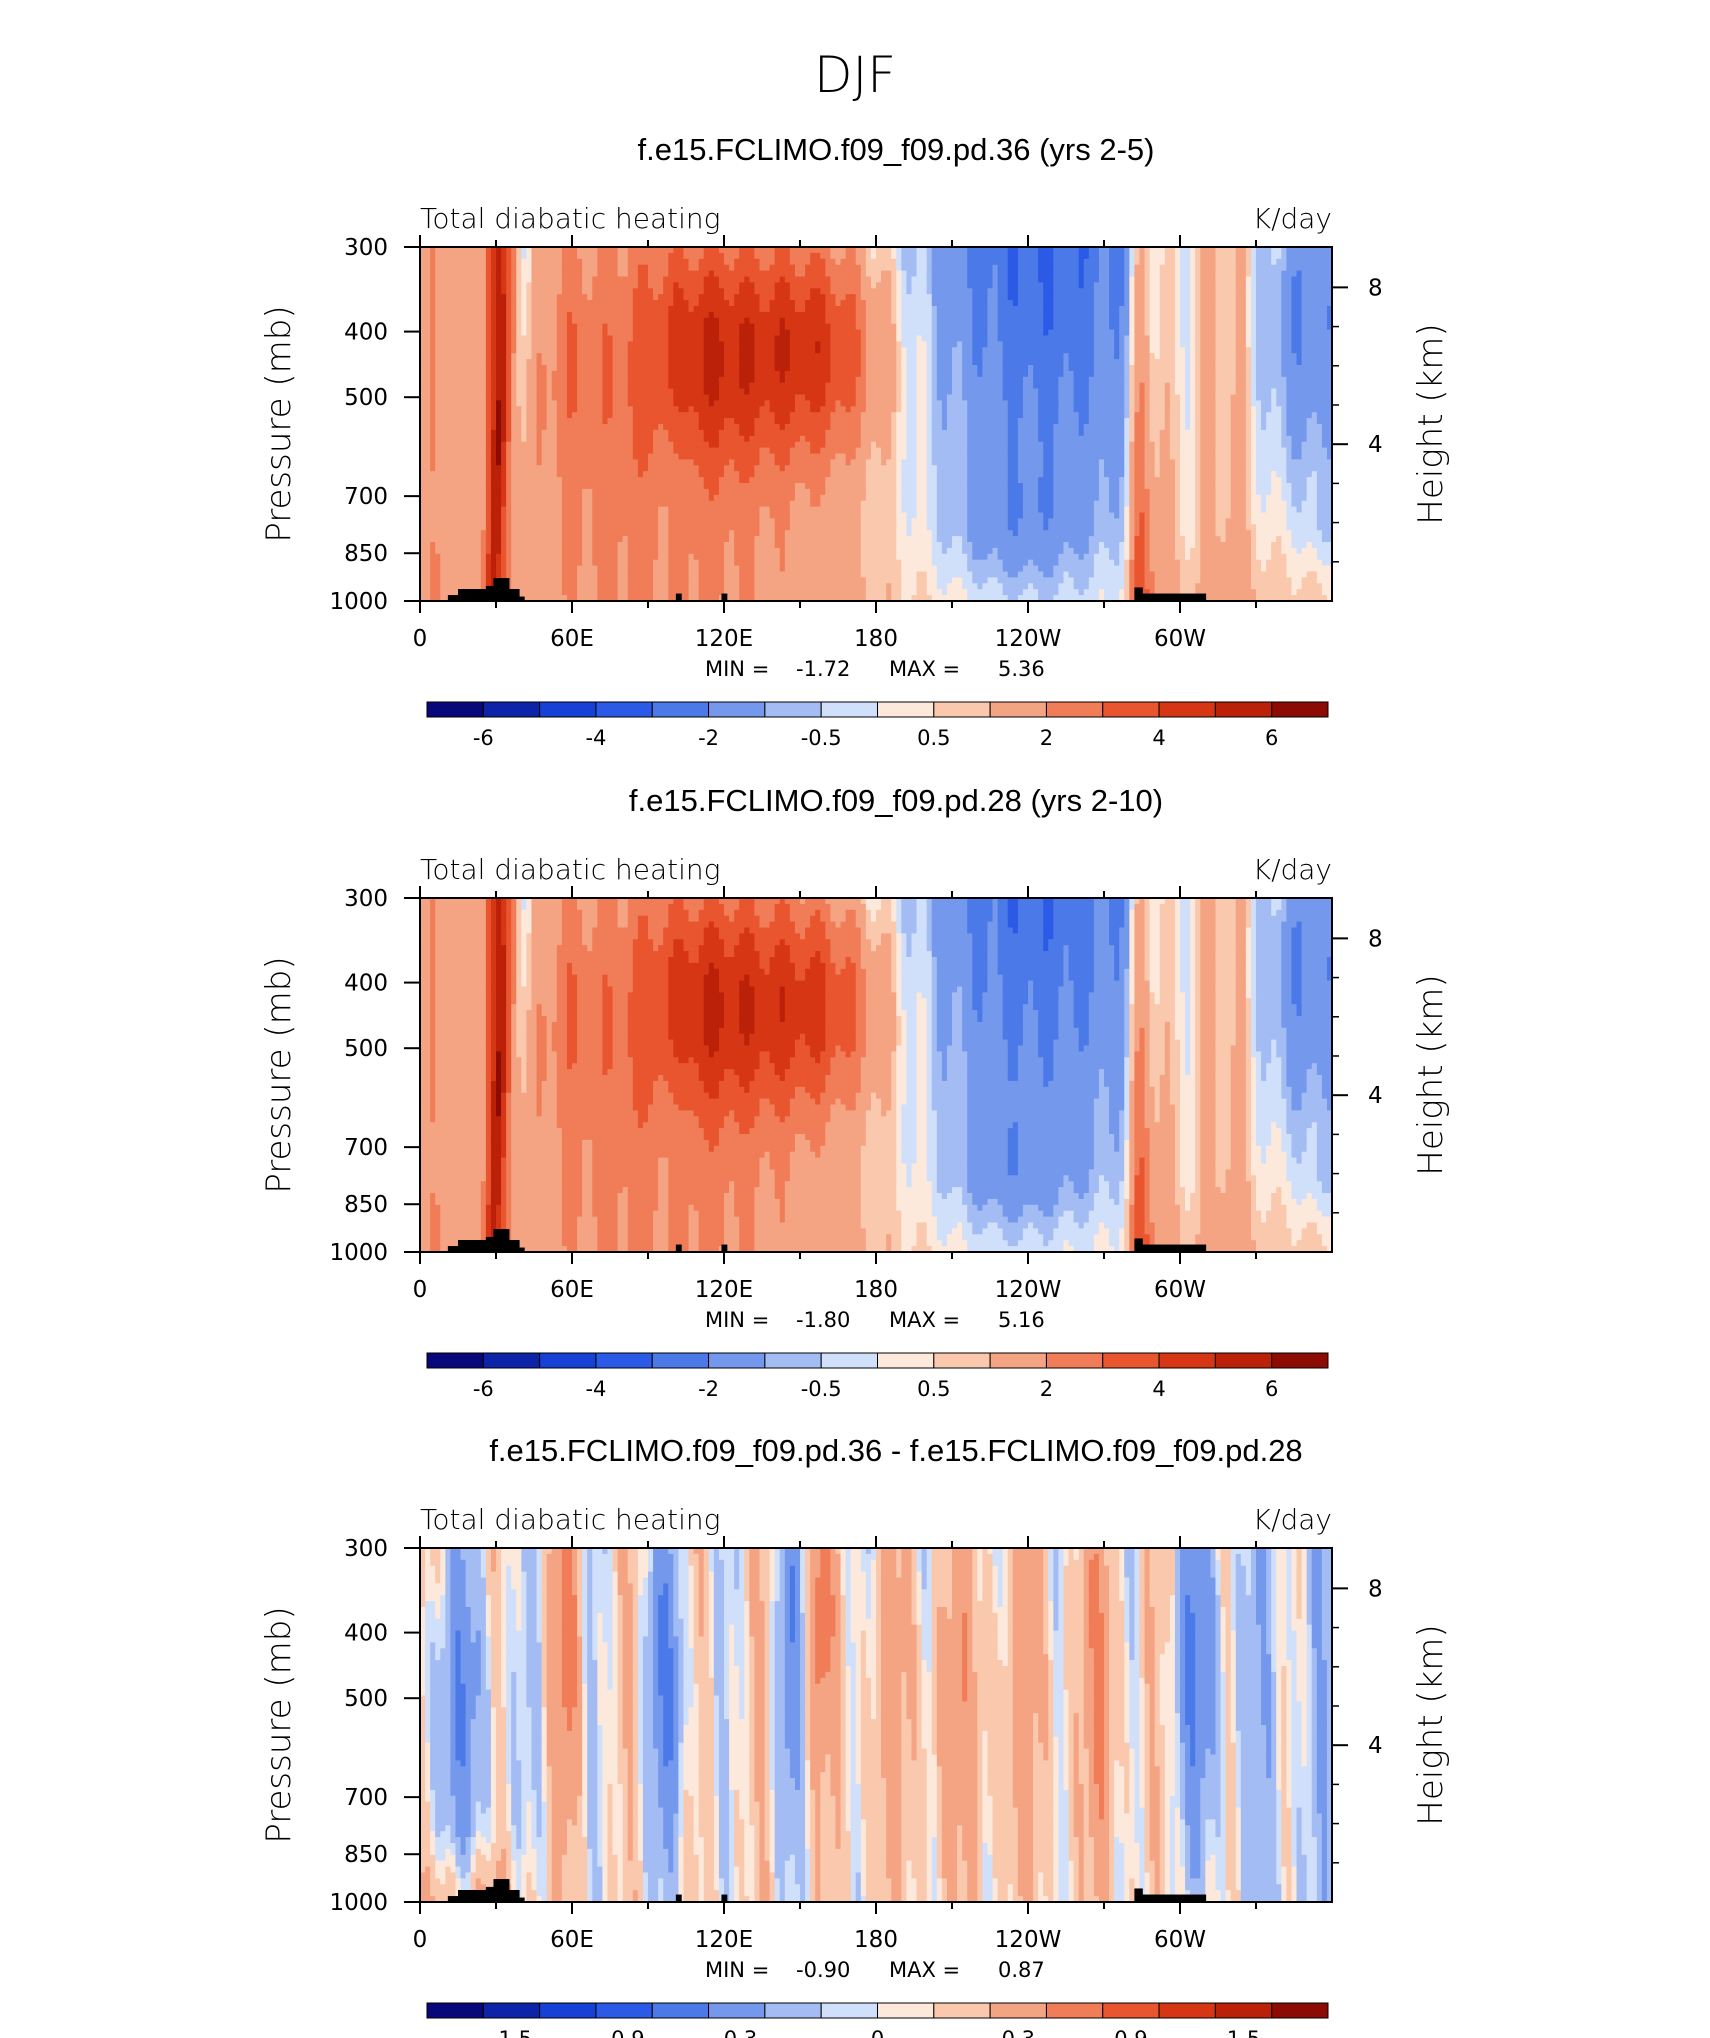 This screenshot has width=1710, height=2038. What do you see at coordinates (736, 2032) in the screenshot?
I see `colorbar-label: -0.3` at bounding box center [736, 2032].